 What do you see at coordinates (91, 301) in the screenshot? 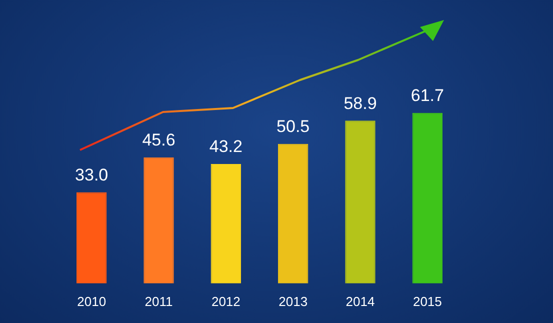
I see `x-tick-label: 2010` at bounding box center [91, 301].